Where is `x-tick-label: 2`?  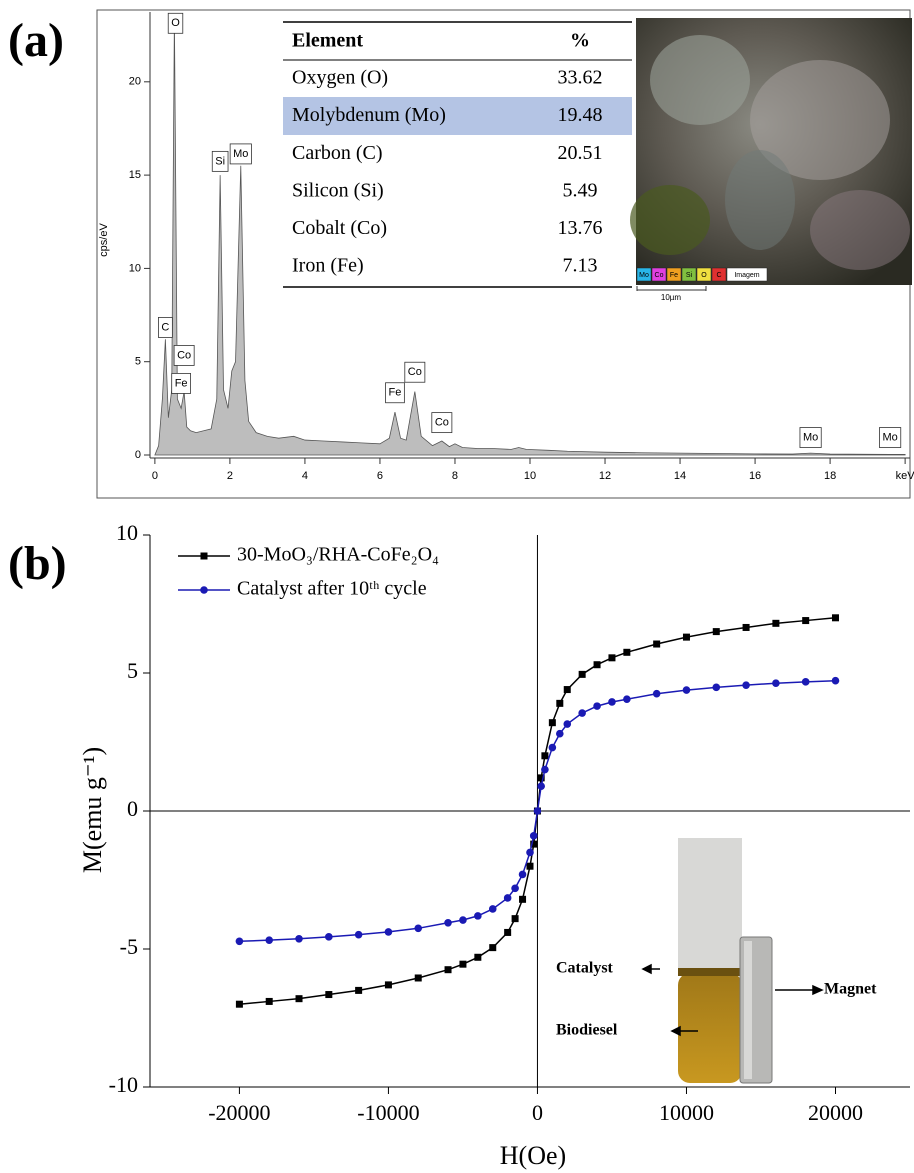
x-tick-label: 2 is located at coordinates (230, 476).